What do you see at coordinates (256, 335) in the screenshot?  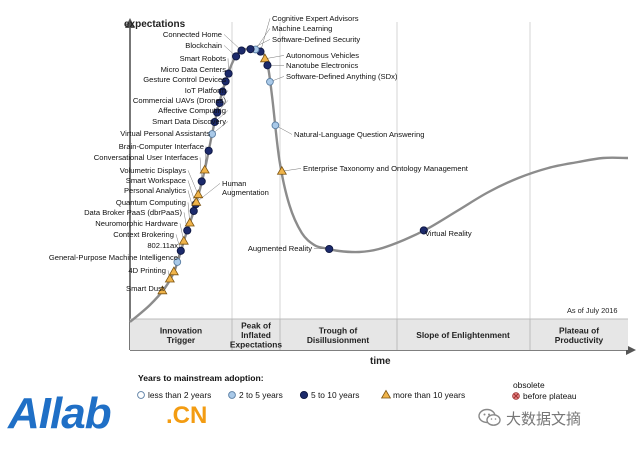 I see `phase-label: Peak of Inflated Expectations` at bounding box center [256, 335].